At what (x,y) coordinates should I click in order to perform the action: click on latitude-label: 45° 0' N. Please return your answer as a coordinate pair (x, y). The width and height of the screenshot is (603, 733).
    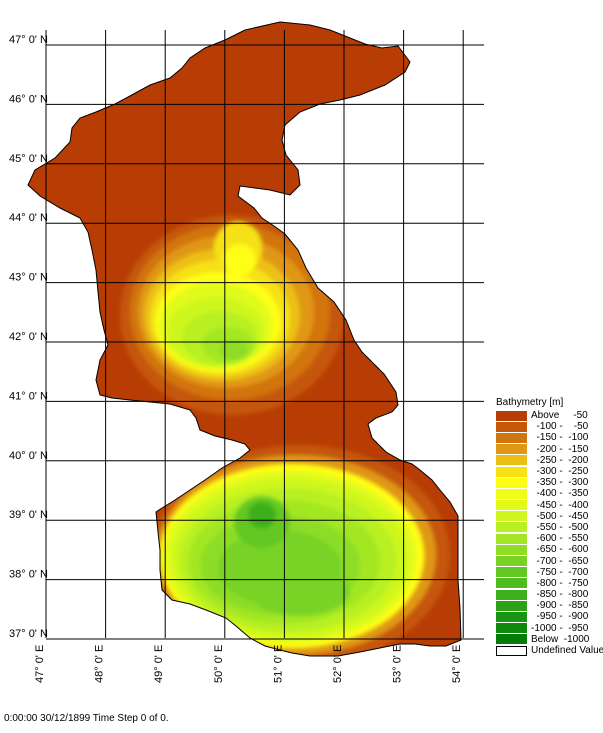
    Looking at the image, I should click on (28, 159).